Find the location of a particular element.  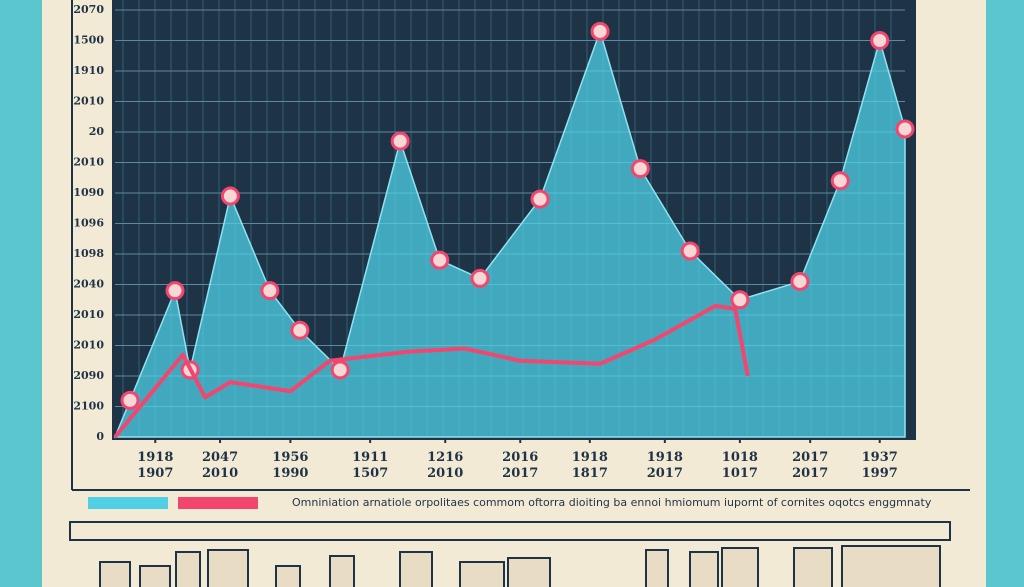

y-tick-label: 2100 is located at coordinates (88, 406).